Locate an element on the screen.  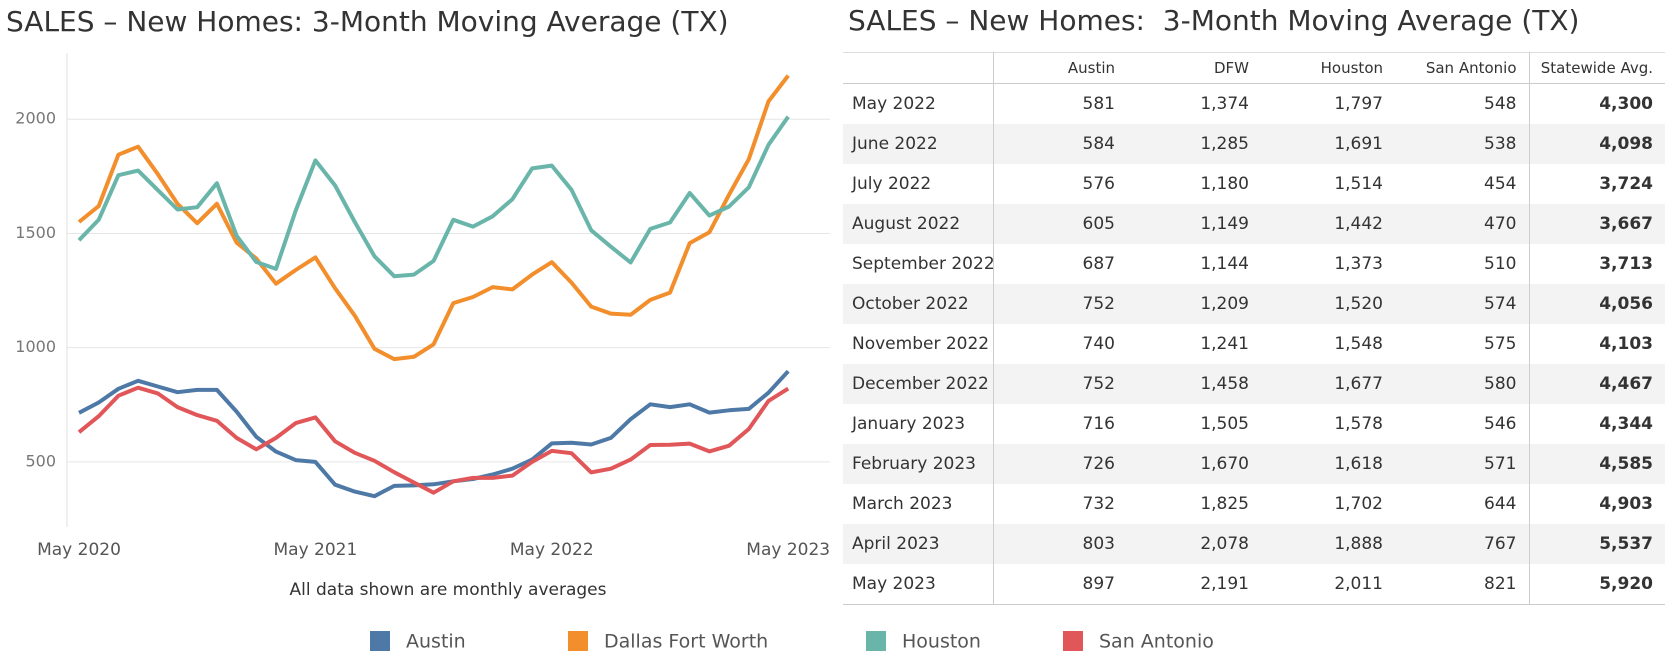
table-cell: 740 is located at coordinates (1098, 344).